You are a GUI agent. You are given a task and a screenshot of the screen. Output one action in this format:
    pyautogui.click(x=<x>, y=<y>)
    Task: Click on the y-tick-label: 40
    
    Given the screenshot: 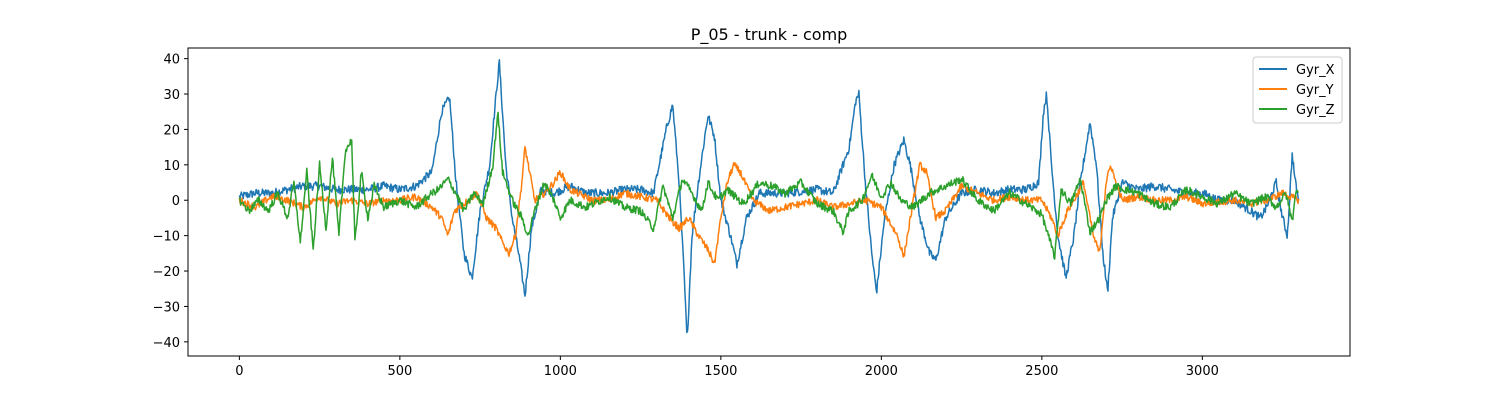 What is the action you would take?
    pyautogui.click(x=171, y=60)
    